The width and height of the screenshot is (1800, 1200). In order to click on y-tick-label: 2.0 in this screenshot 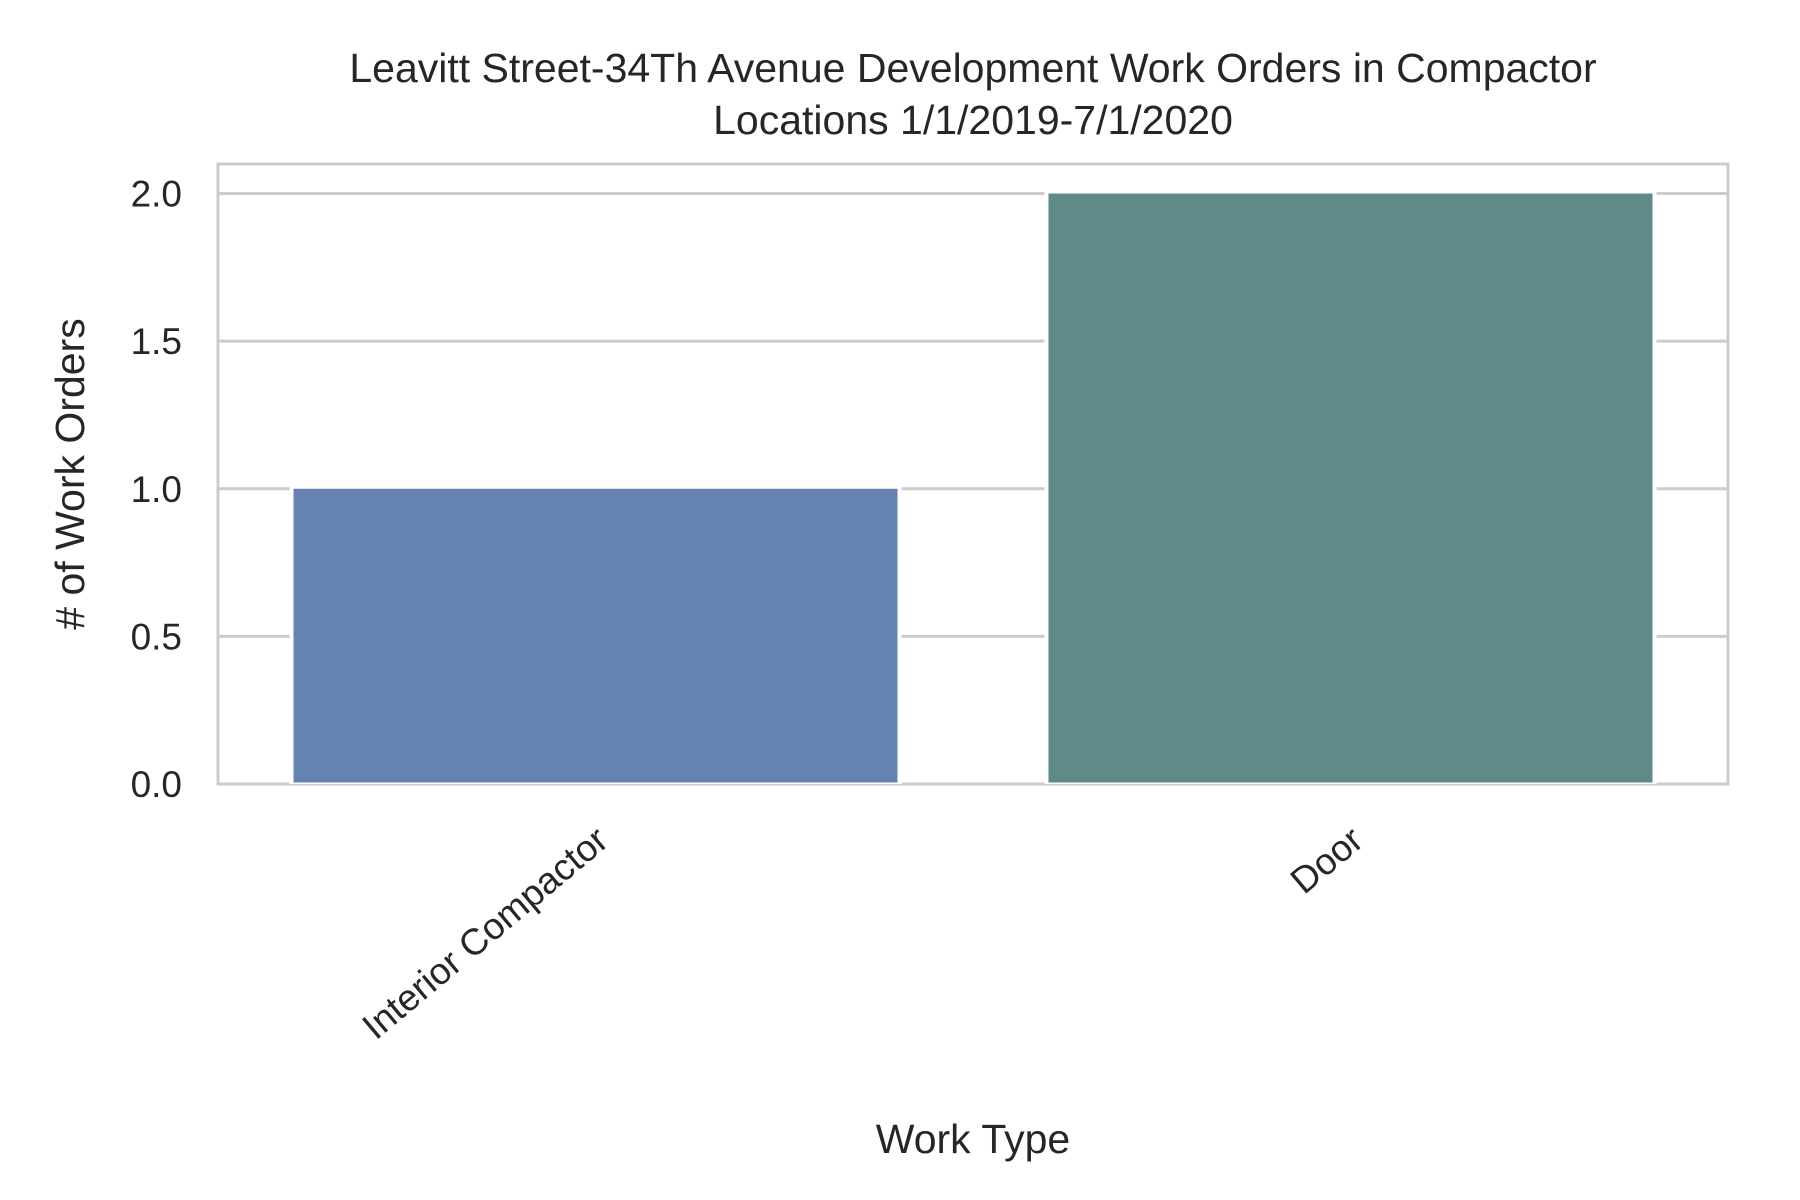, I will do `click(156, 194)`.